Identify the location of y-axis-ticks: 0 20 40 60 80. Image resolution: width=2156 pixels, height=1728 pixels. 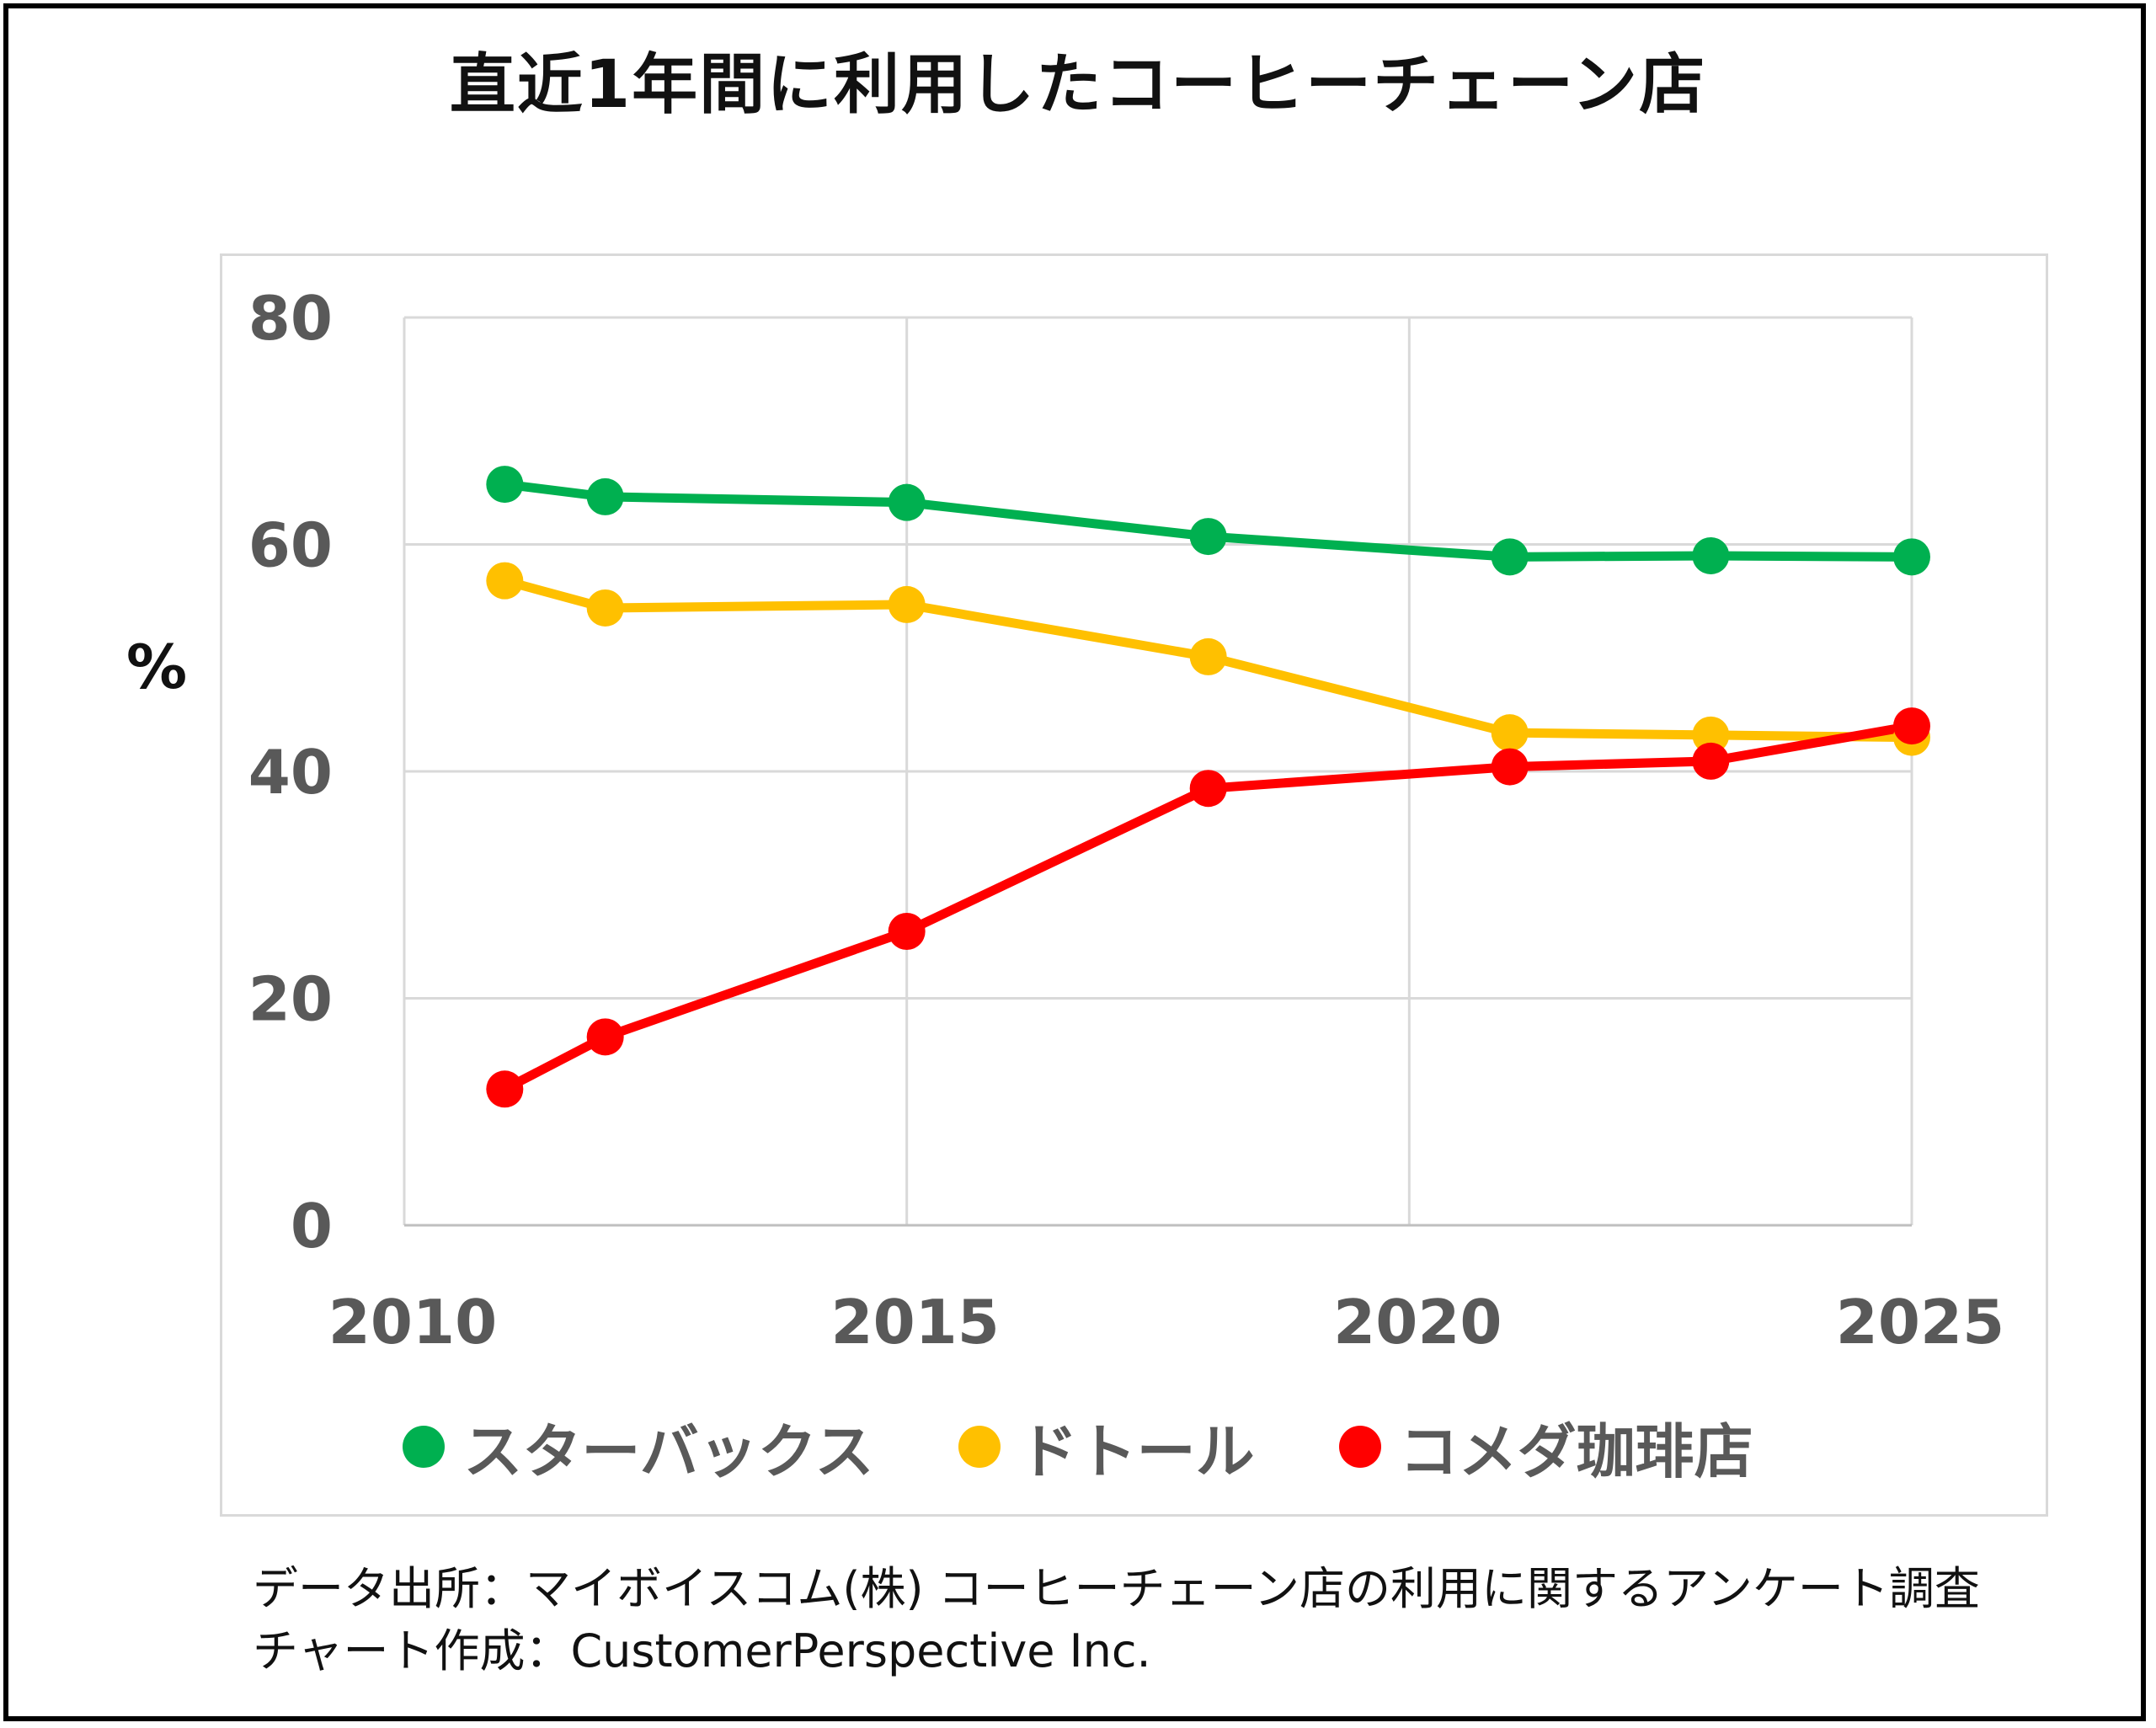
(290, 772).